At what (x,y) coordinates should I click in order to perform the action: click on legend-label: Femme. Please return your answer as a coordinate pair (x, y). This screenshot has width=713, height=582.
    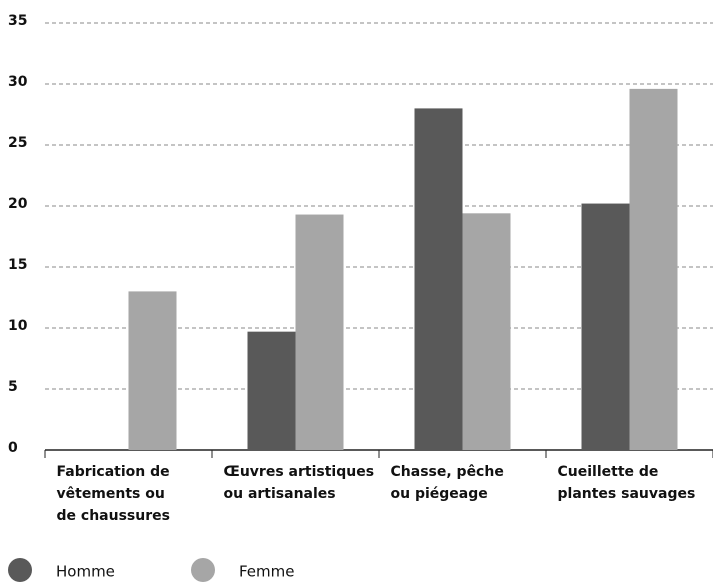
    Looking at the image, I should click on (267, 572).